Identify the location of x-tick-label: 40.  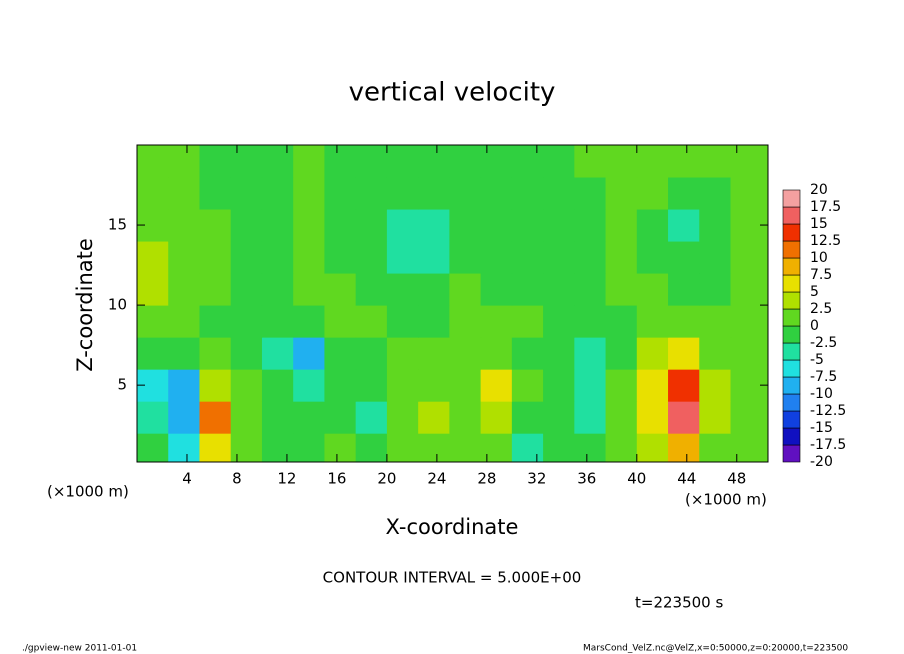
(636, 479).